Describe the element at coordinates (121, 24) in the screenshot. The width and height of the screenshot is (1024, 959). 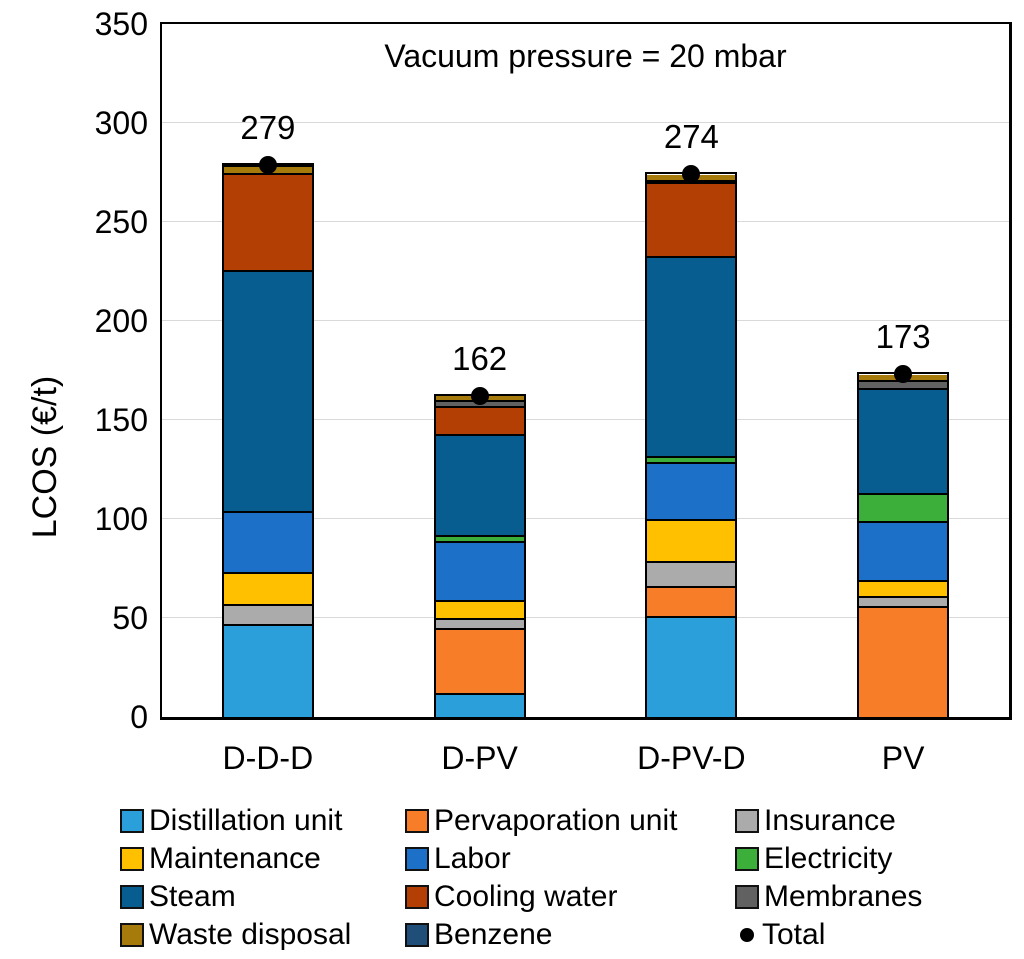
I see `y-tick-label-350: 350` at that location.